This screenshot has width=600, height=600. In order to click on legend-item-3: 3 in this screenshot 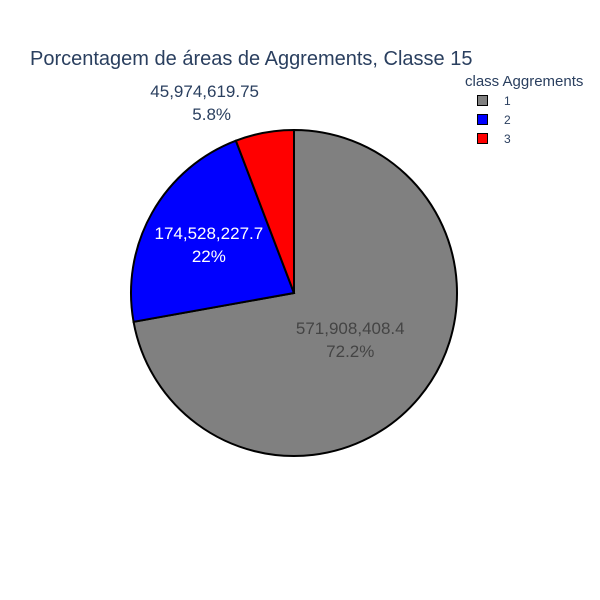, I will do `click(530, 138)`.